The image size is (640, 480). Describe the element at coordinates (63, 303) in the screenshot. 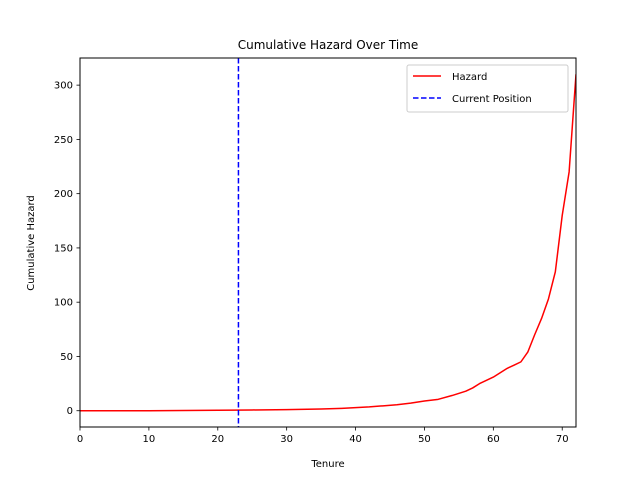

I see `y-tick-label: 100` at that location.